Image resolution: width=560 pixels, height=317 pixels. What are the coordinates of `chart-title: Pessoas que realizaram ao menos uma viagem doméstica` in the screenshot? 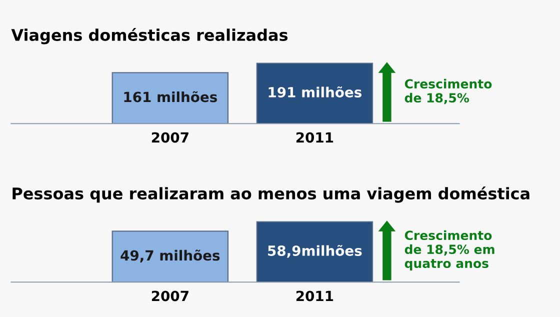 It's located at (271, 194).